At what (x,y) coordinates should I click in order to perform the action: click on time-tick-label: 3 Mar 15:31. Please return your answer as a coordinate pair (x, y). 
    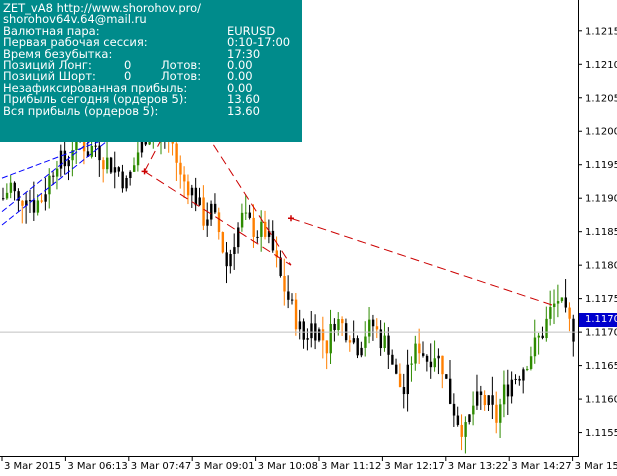
    Looking at the image, I should click on (596, 466).